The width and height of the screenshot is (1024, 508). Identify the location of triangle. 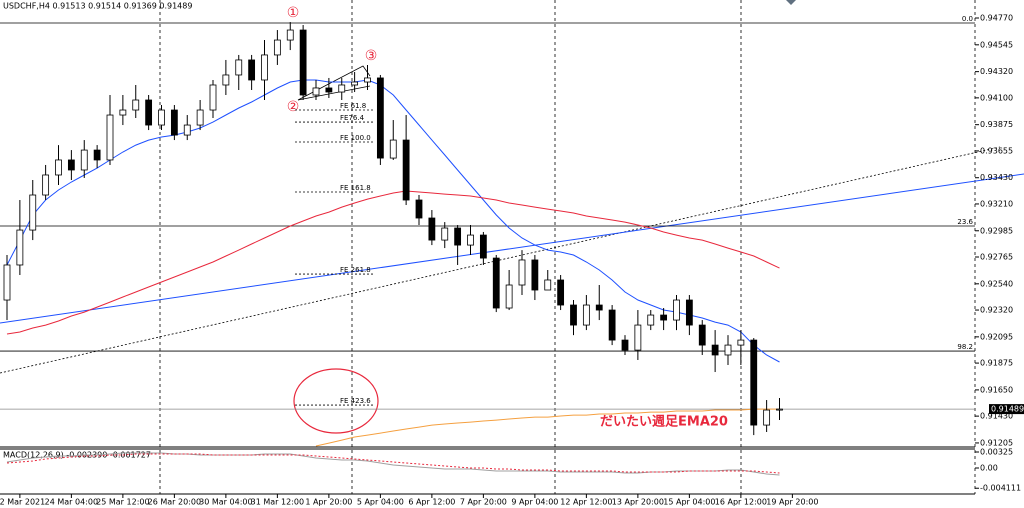
(334, 93).